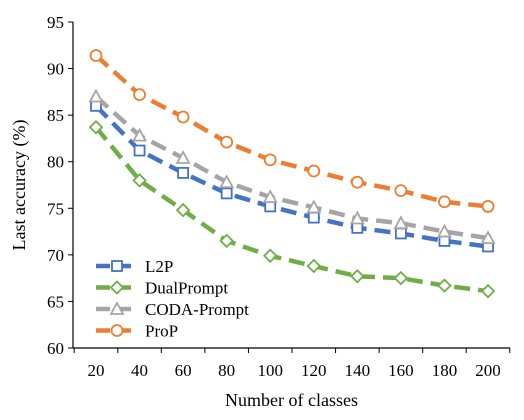  What do you see at coordinates (172, 299) in the screenshot?
I see `legend: L2P DualPrompt CODA-Prompt ProP` at bounding box center [172, 299].